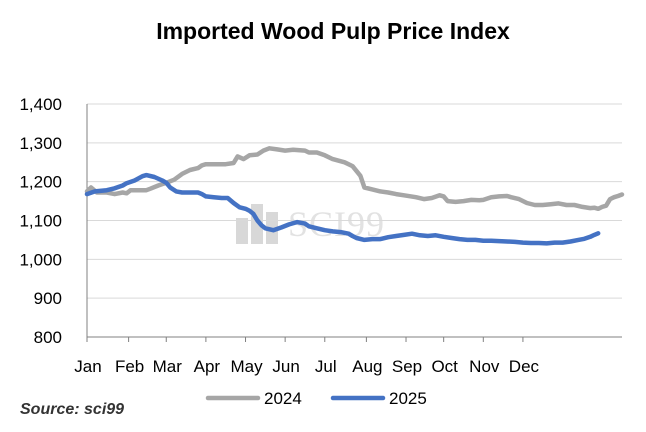  I want to click on x-tick-label: Apr, so click(207, 366).